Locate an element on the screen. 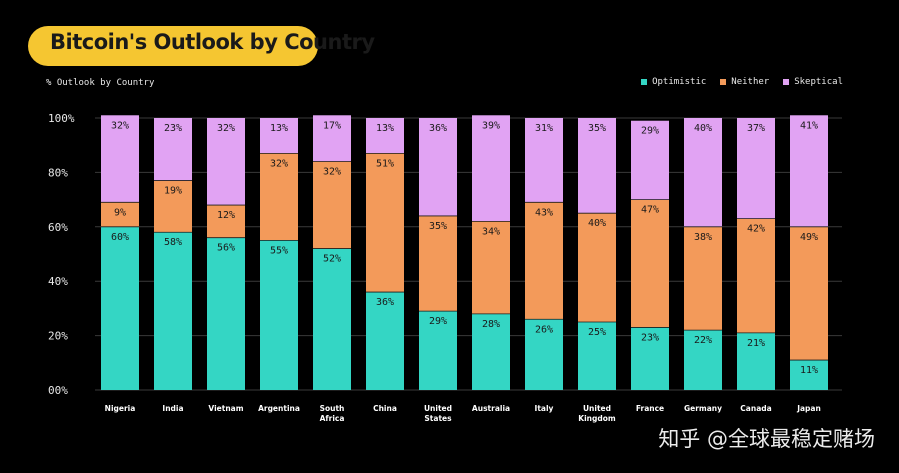  x-tick-label: France is located at coordinates (650, 408).